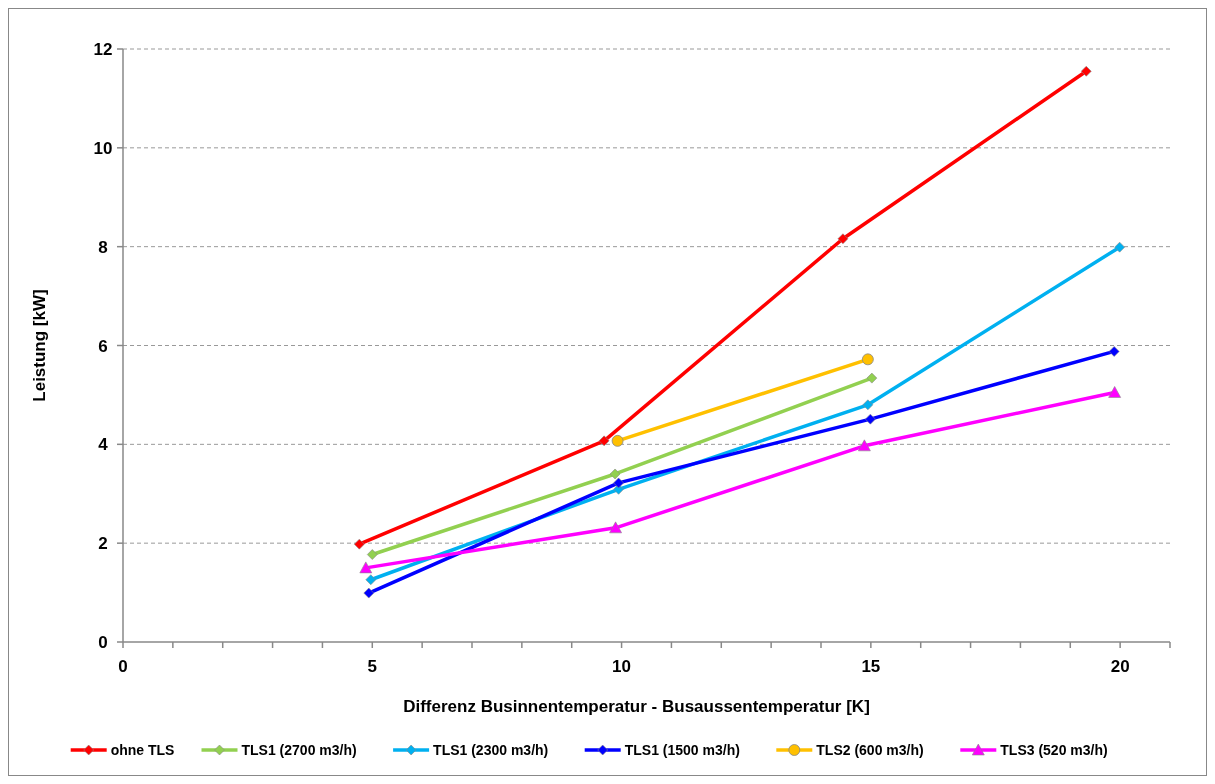  Describe the element at coordinates (103, 148) in the screenshot. I see `y-tick-label: 10` at that location.